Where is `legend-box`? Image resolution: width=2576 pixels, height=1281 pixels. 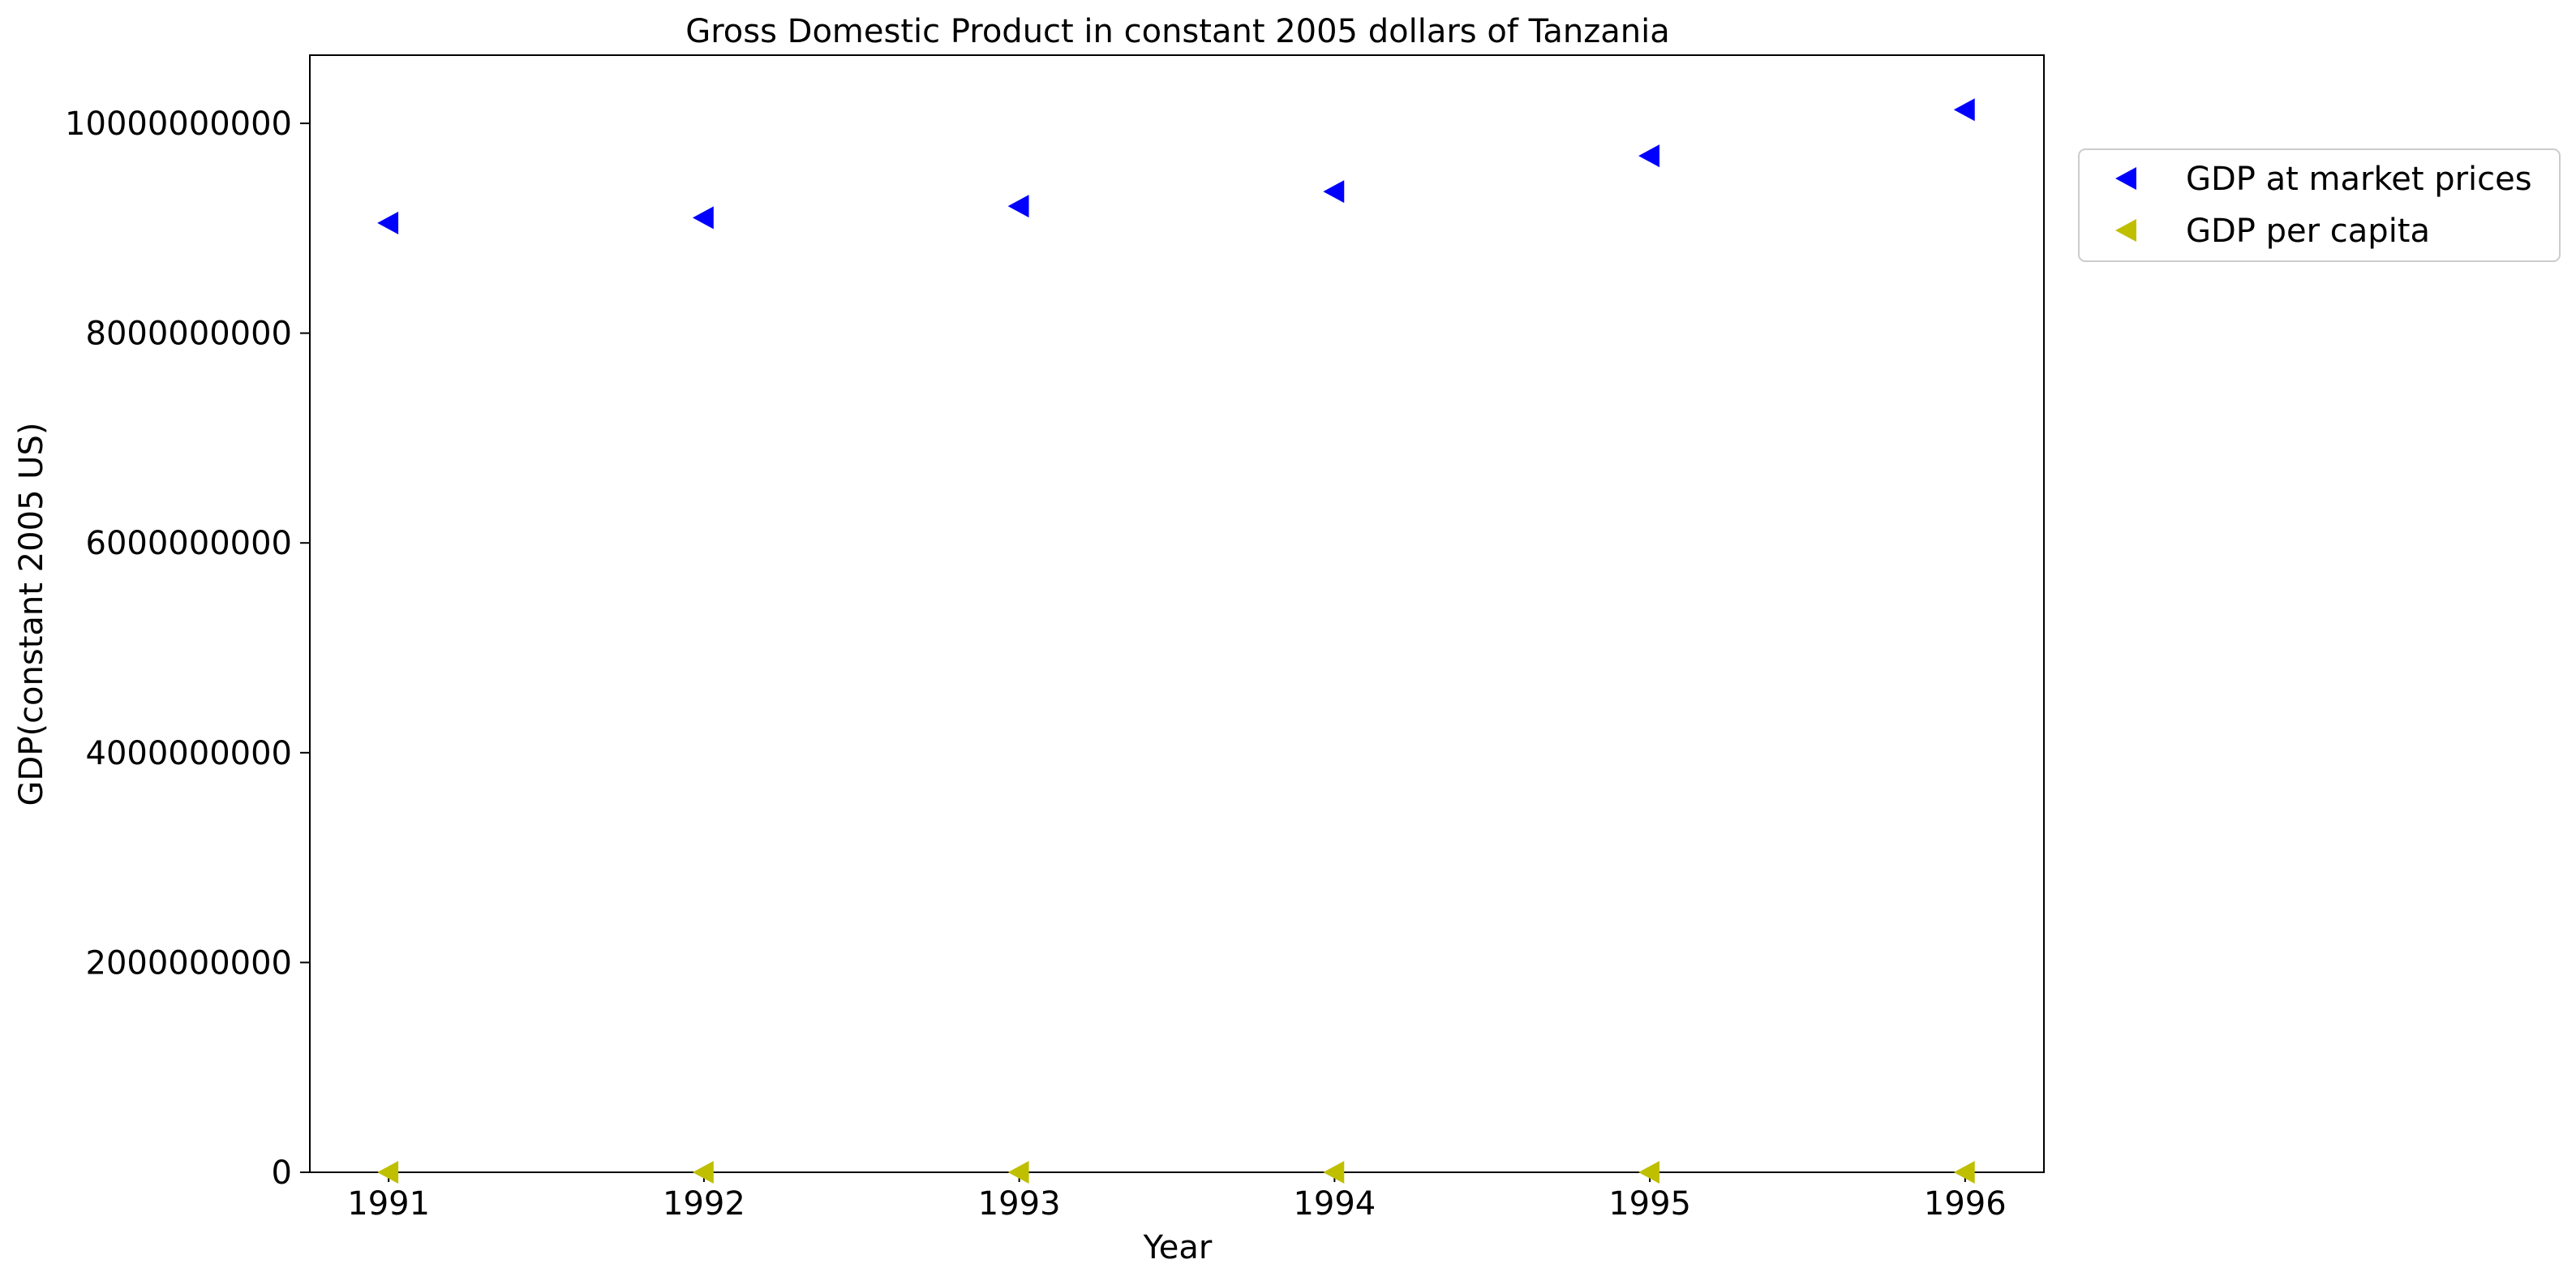 legend-box is located at coordinates (2319, 205).